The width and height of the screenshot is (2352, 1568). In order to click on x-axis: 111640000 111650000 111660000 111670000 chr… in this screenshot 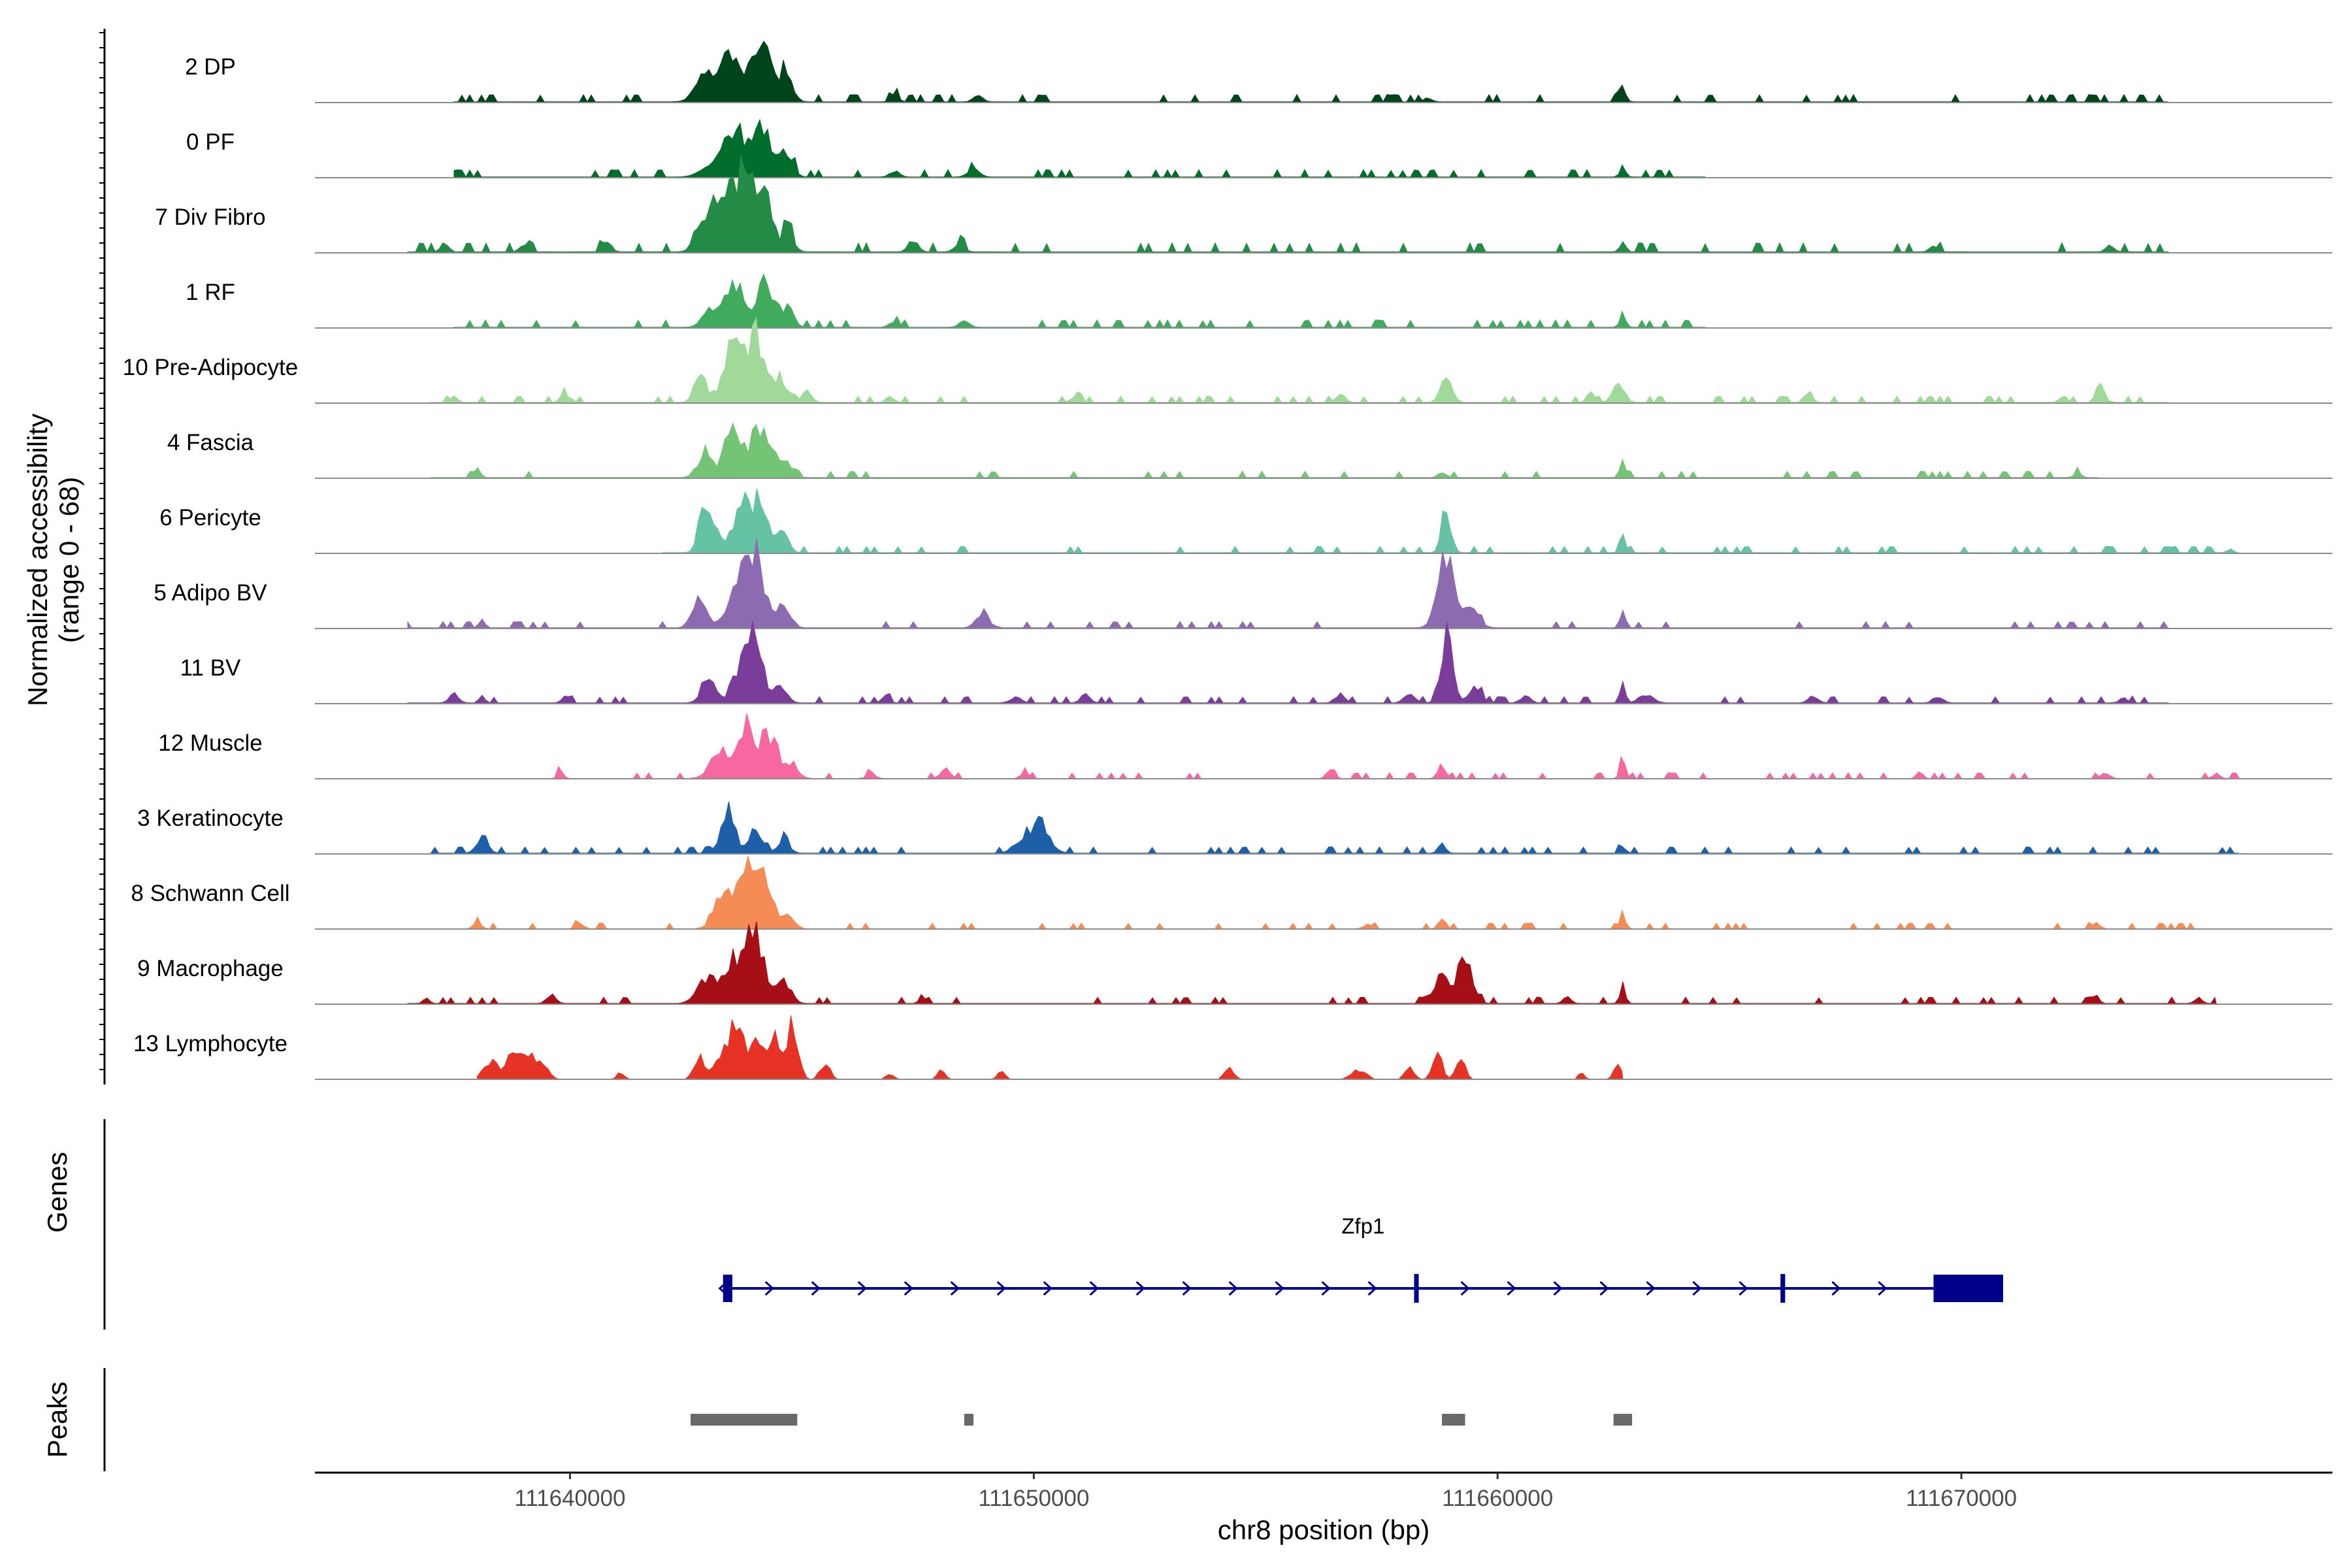, I will do `click(1323, 1508)`.